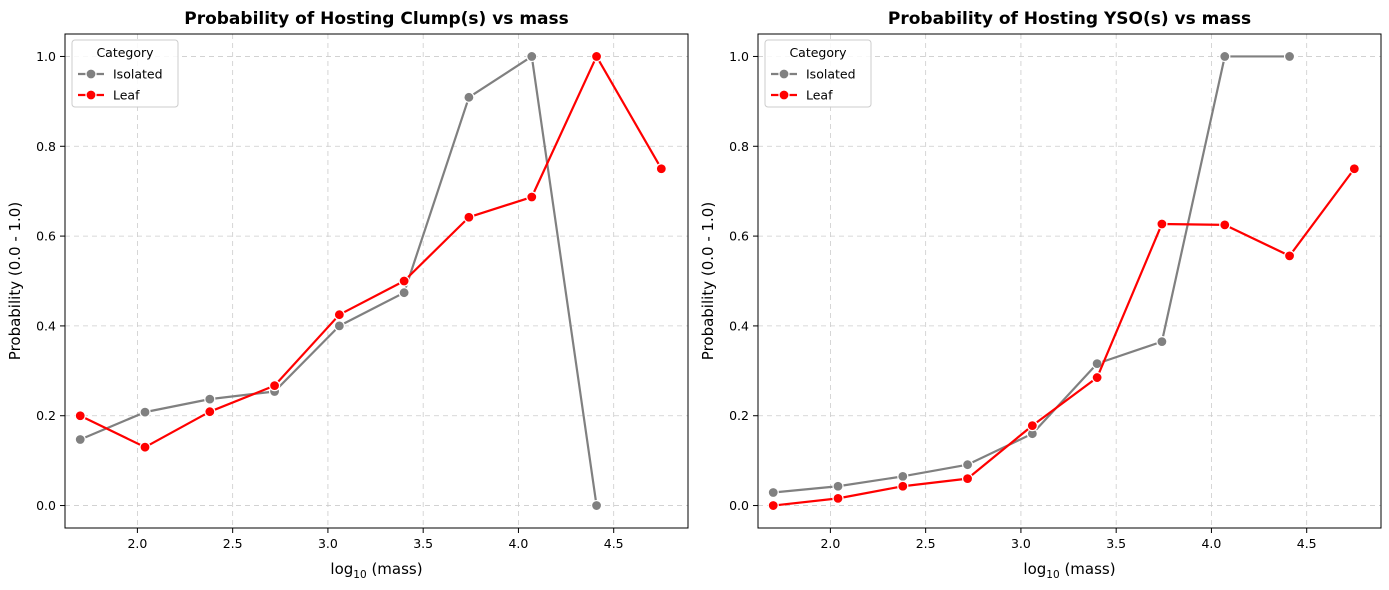 Image resolution: width=1389 pixels, height=590 pixels. I want to click on chart-title: Probability of Hosting YSO(s) vs mass, so click(1069, 19).